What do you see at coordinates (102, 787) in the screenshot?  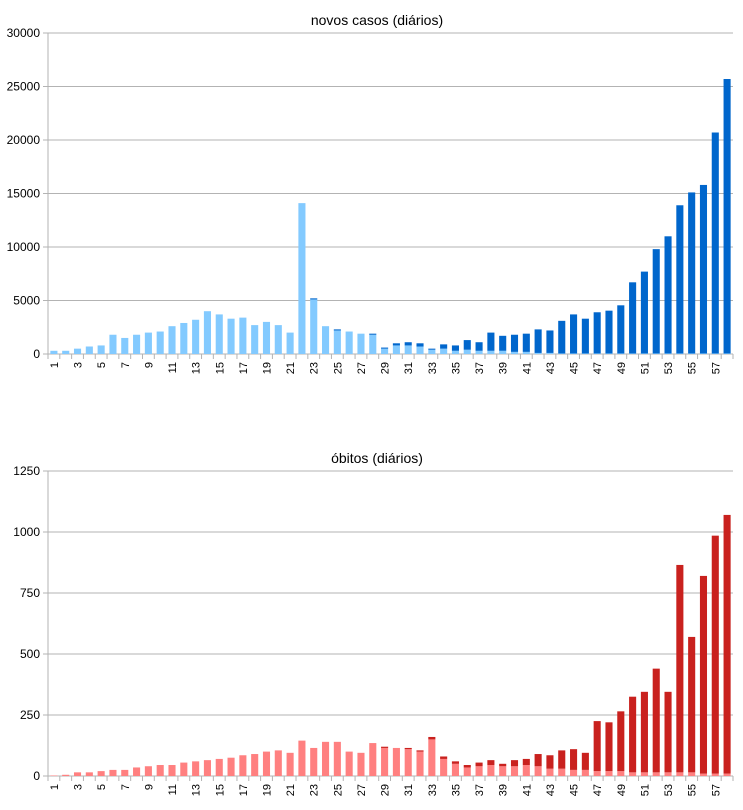 I see `deaths-x-tick-label: 5` at bounding box center [102, 787].